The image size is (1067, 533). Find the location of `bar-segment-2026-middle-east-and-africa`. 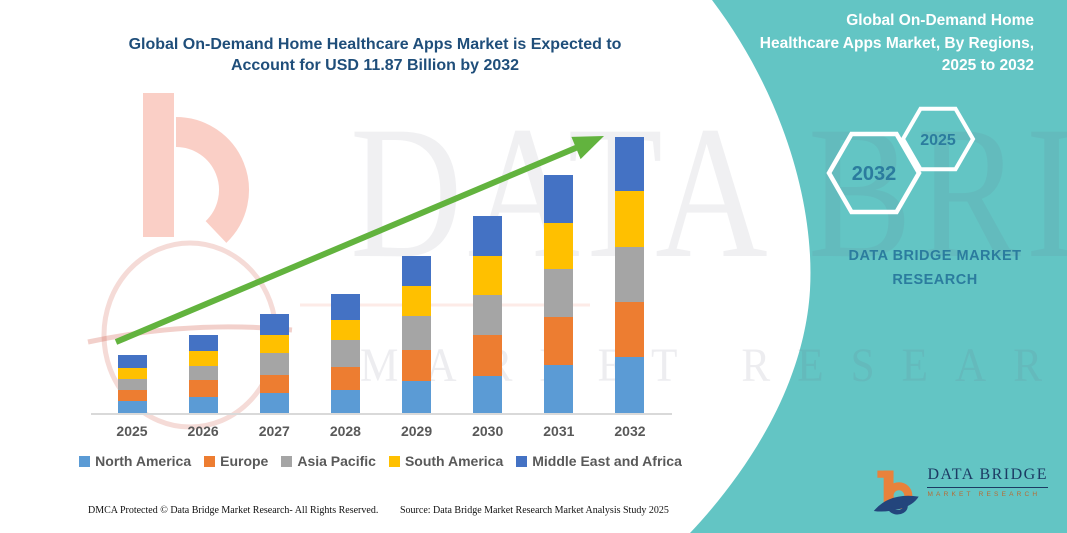

bar-segment-2026-middle-east-and-africa is located at coordinates (203, 342).